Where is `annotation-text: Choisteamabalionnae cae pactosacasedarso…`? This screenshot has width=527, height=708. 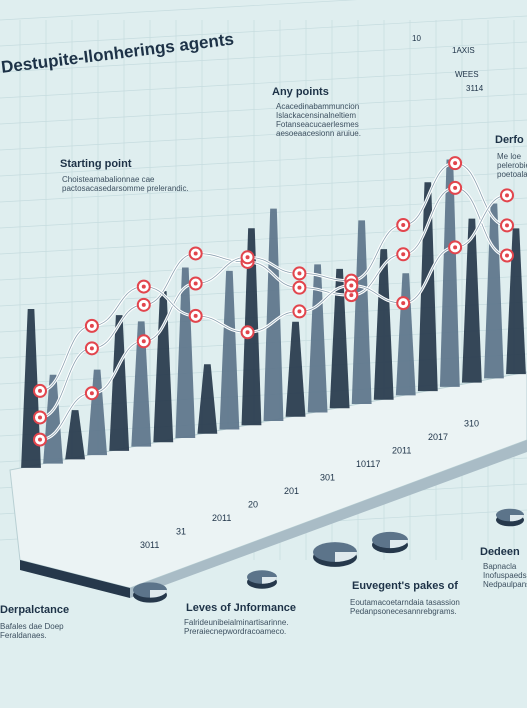 annotation-text: Choisteamabalionnae cae pactosacasedarso… is located at coordinates (125, 184).